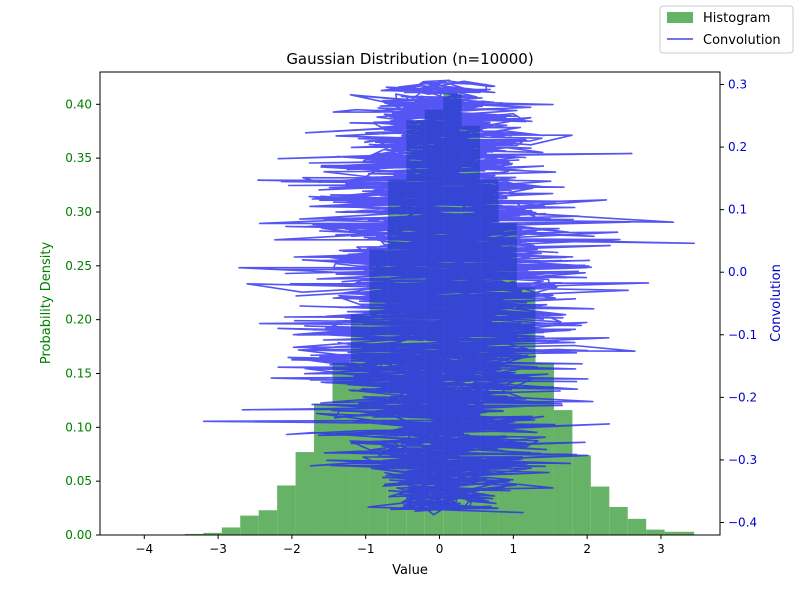  Describe the element at coordinates (292, 549) in the screenshot. I see `x-tick-label: −2` at that location.